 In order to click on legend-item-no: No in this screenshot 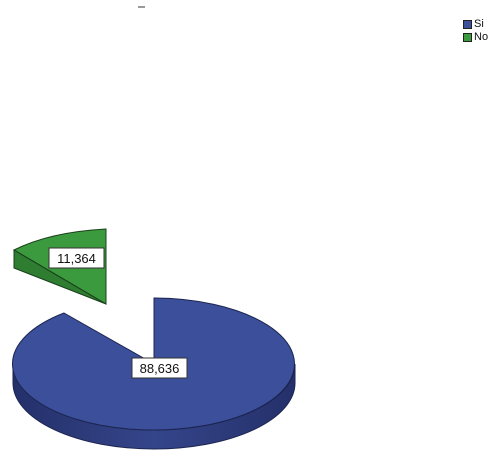, I will do `click(475, 37)`.